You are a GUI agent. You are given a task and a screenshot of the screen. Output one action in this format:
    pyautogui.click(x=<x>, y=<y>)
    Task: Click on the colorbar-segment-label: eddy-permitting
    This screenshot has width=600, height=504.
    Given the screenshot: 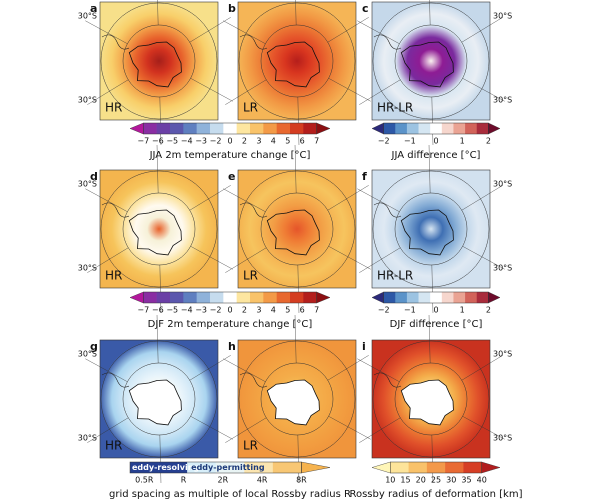 What is the action you would take?
    pyautogui.click(x=228, y=467)
    